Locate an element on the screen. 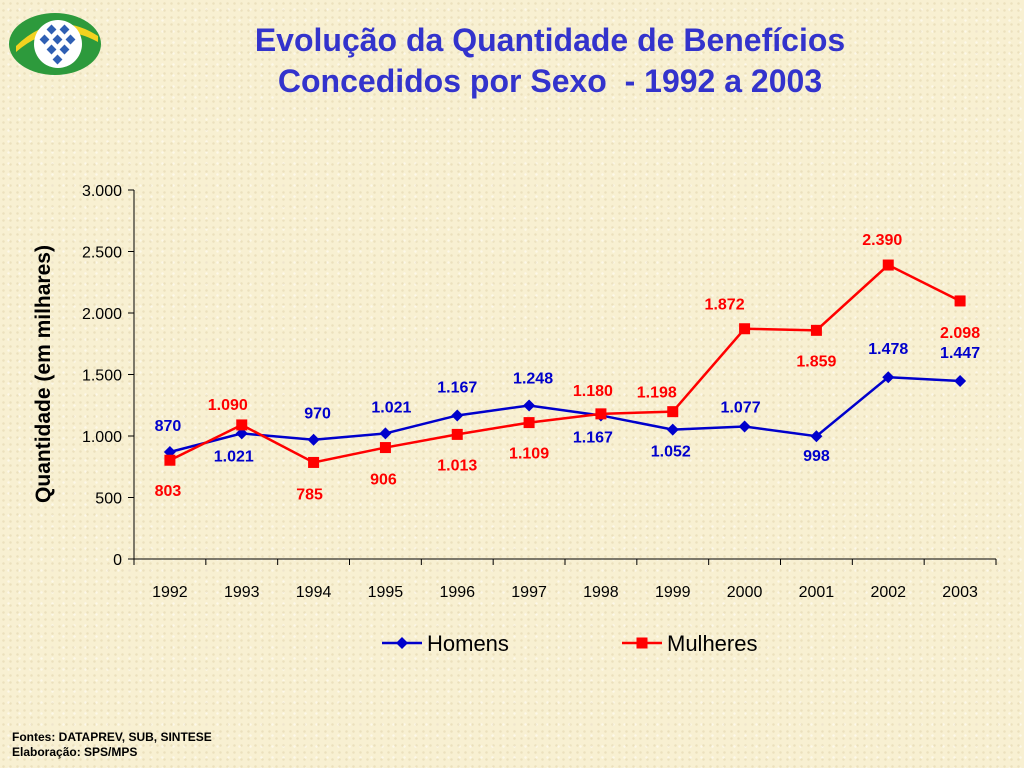 Image resolution: width=1024 pixels, height=768 pixels. data-label-homens: 1.478 is located at coordinates (888, 349).